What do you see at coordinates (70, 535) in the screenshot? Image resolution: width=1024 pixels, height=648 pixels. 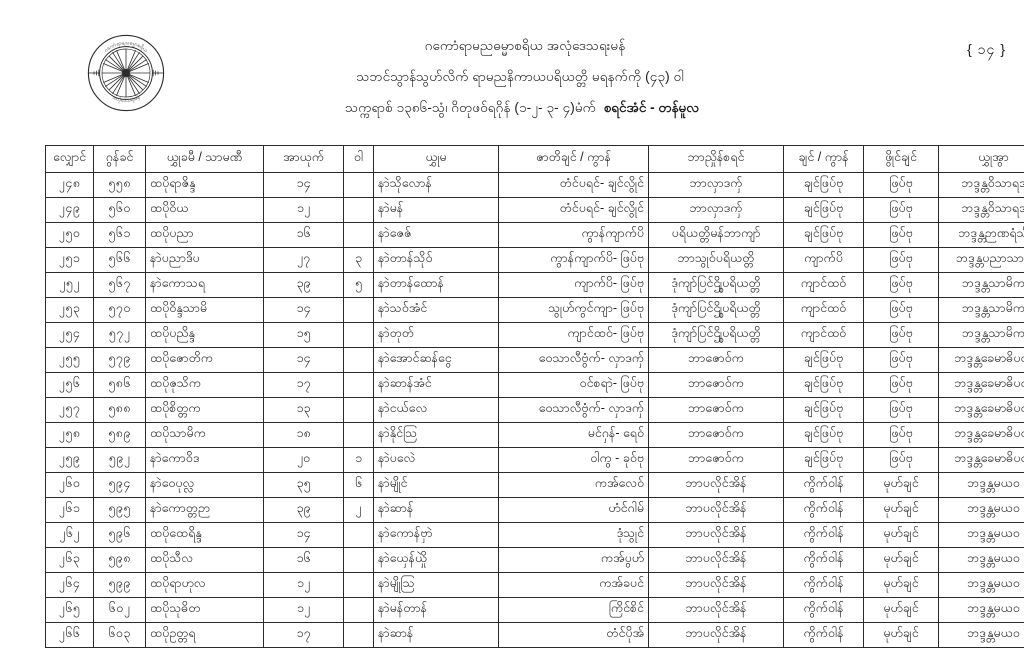 I see `cell-serial: ၂၆၂` at bounding box center [70, 535].